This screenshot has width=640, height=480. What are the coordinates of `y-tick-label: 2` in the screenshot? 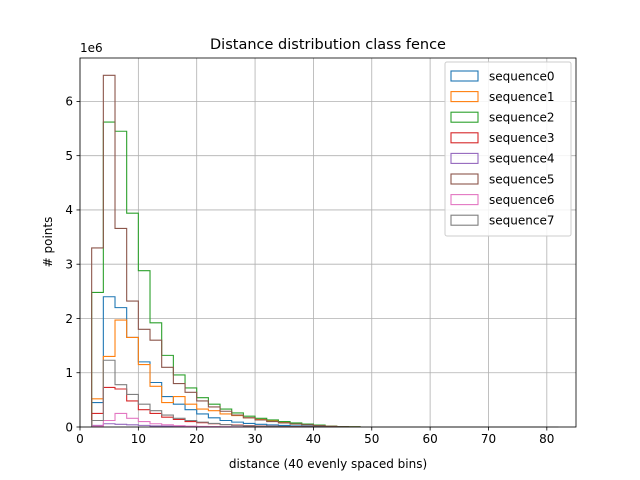 It's located at (69, 319).